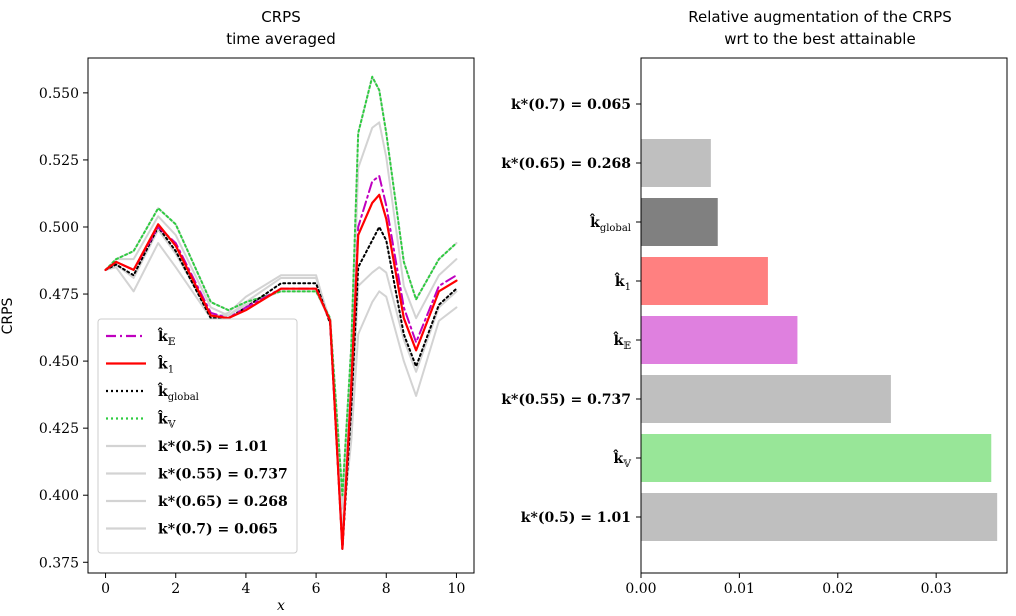  I want to click on legend-label: k*(0.5) = 1.01, so click(213, 447).